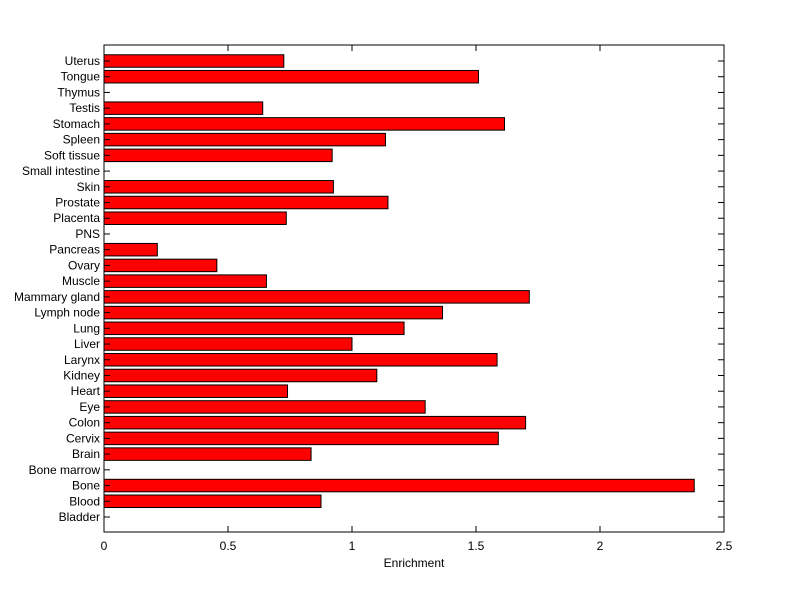 This screenshot has width=800, height=604. Describe the element at coordinates (81, 77) in the screenshot. I see `y-tick-label-tongue: Tongue` at that location.